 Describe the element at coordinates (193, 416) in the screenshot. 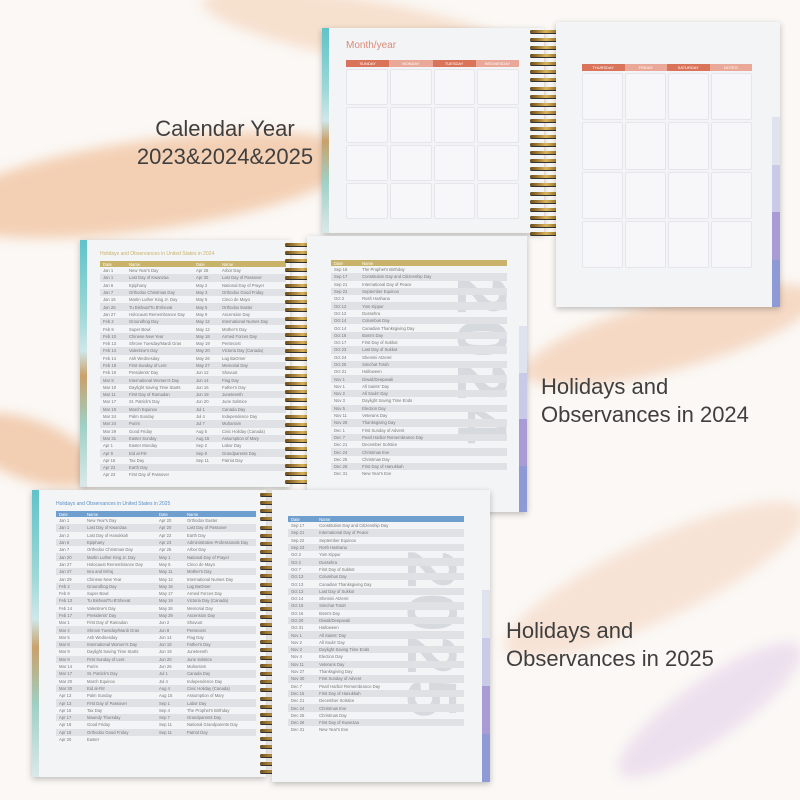

I see `table-row: Mar 24 Palm Sunday Jul 4 Independence Day` at that location.